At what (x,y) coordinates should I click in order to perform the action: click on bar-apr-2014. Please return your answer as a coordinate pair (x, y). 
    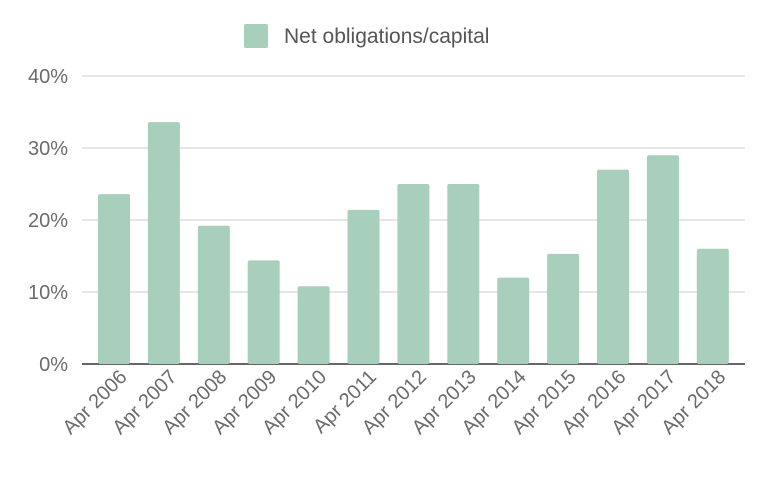
    Looking at the image, I should click on (513, 320).